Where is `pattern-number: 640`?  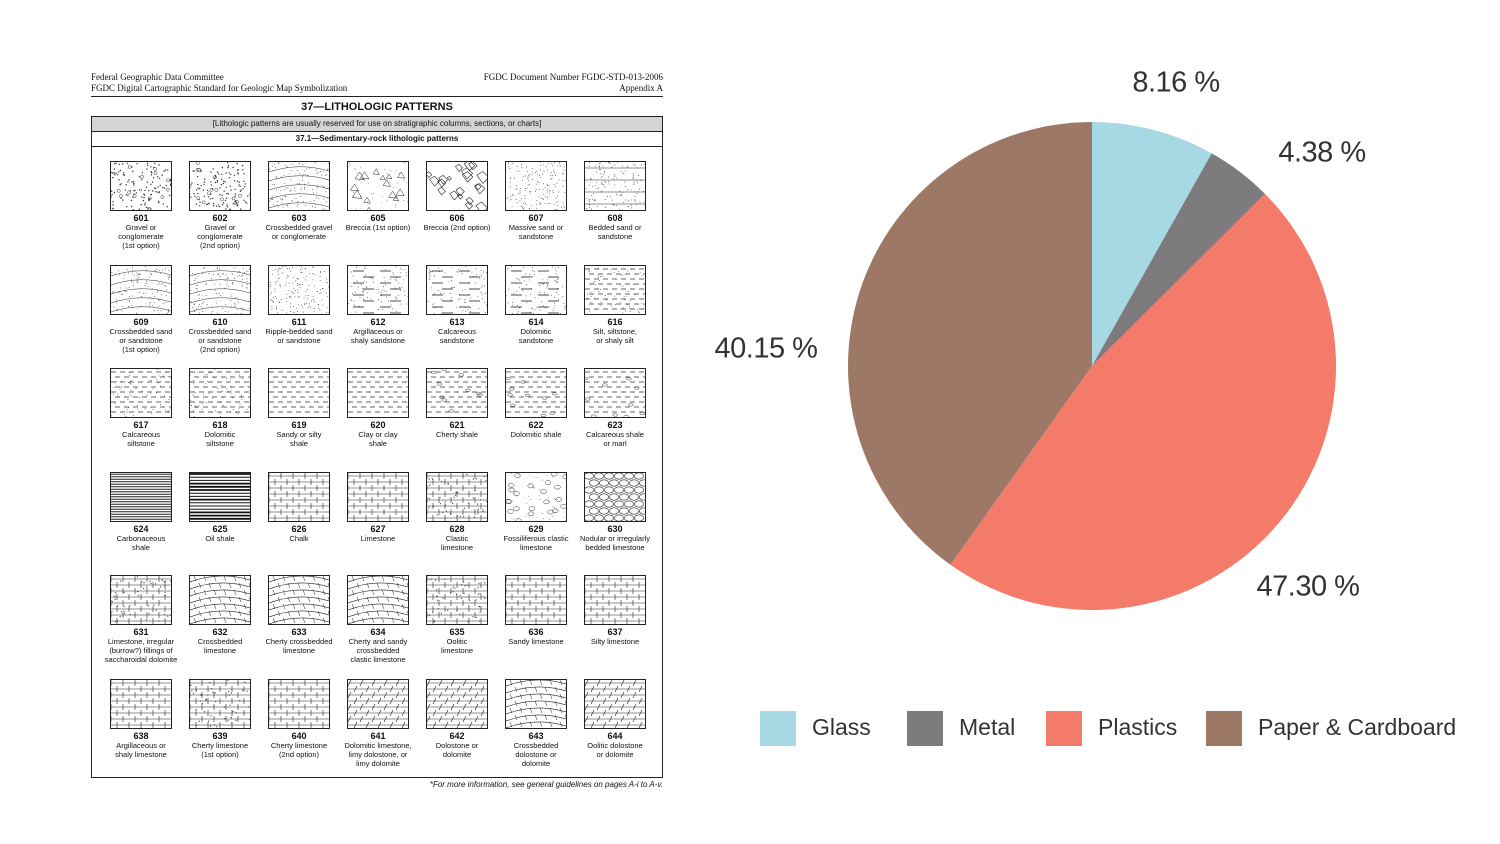 pattern-number: 640 is located at coordinates (299, 735).